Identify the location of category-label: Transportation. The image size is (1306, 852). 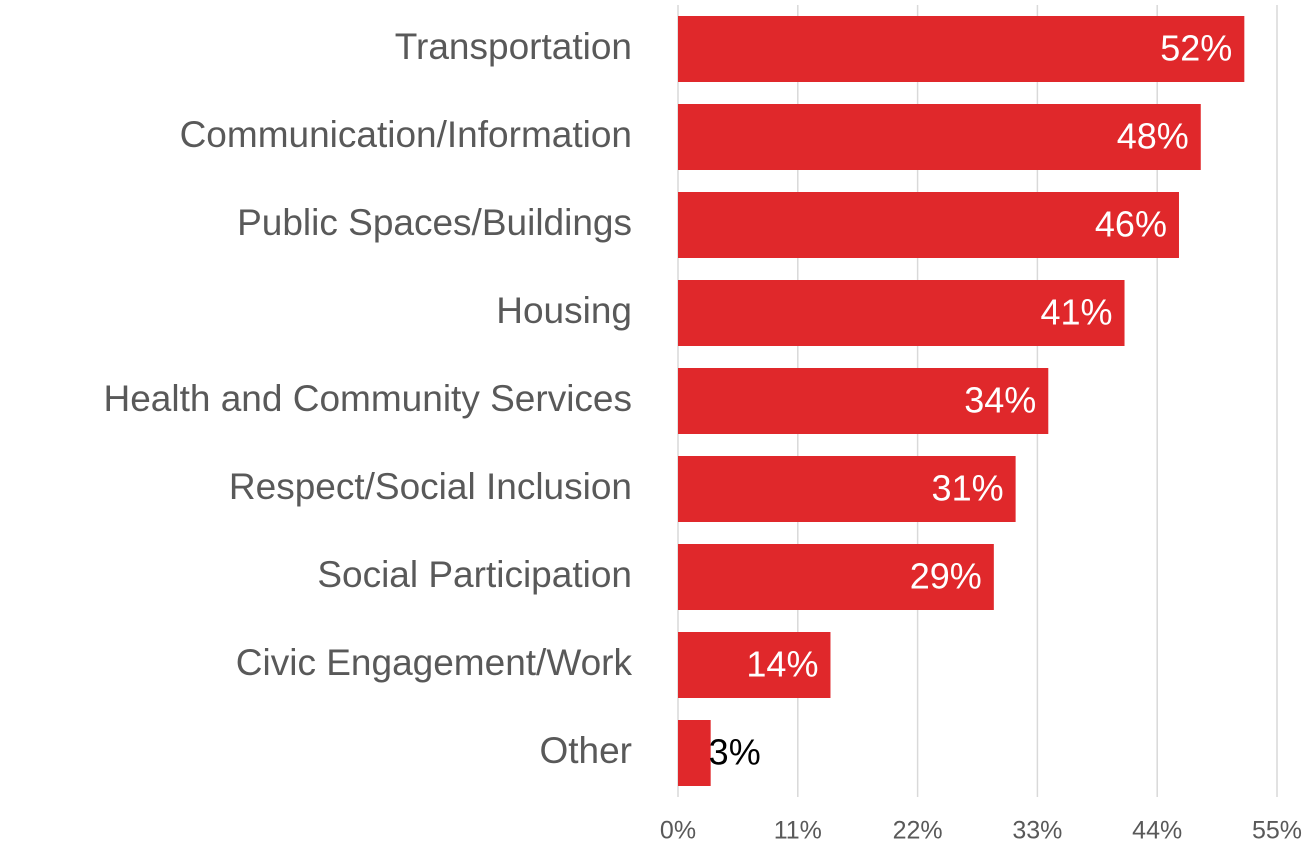
(513, 46).